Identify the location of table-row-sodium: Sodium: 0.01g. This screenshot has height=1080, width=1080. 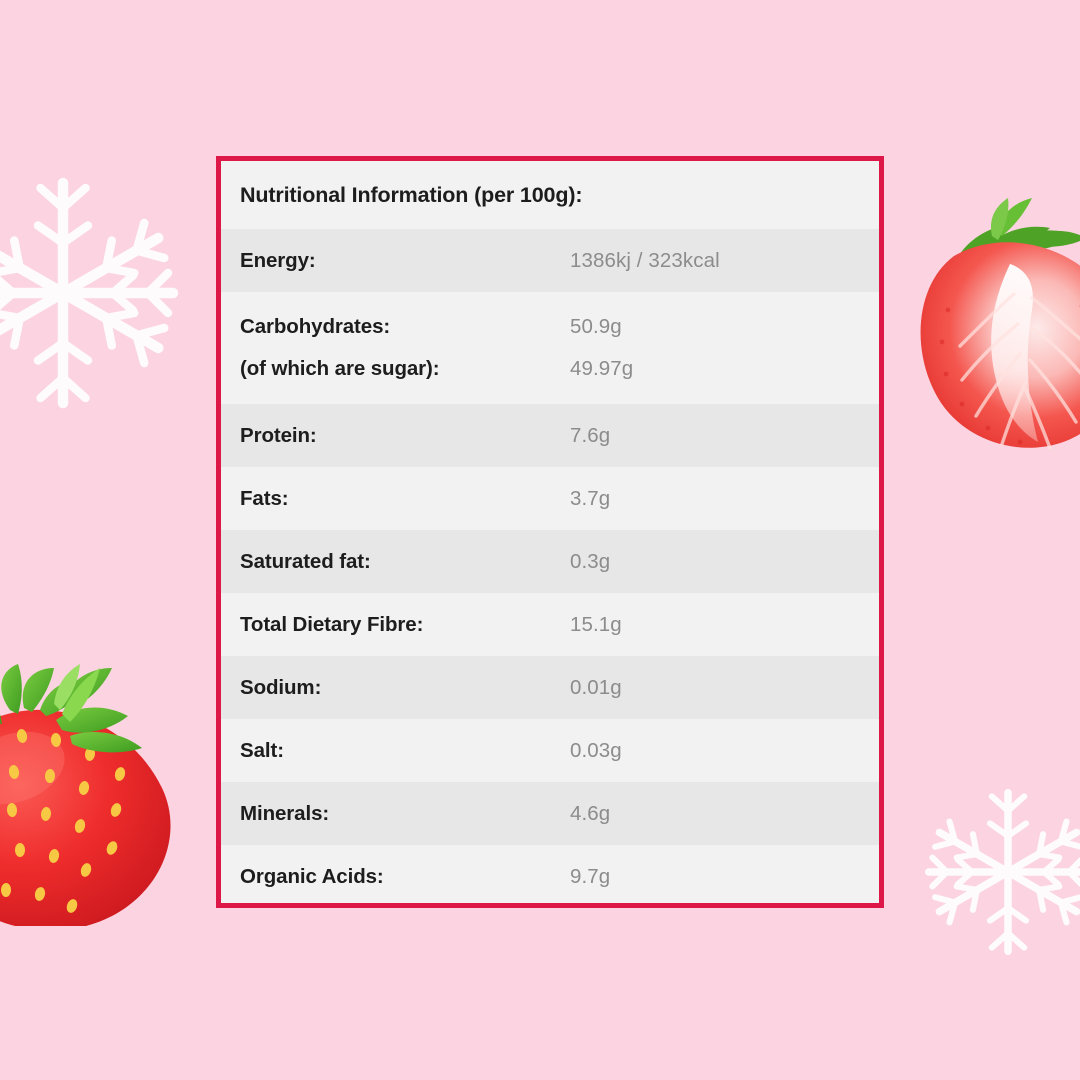
(550, 687).